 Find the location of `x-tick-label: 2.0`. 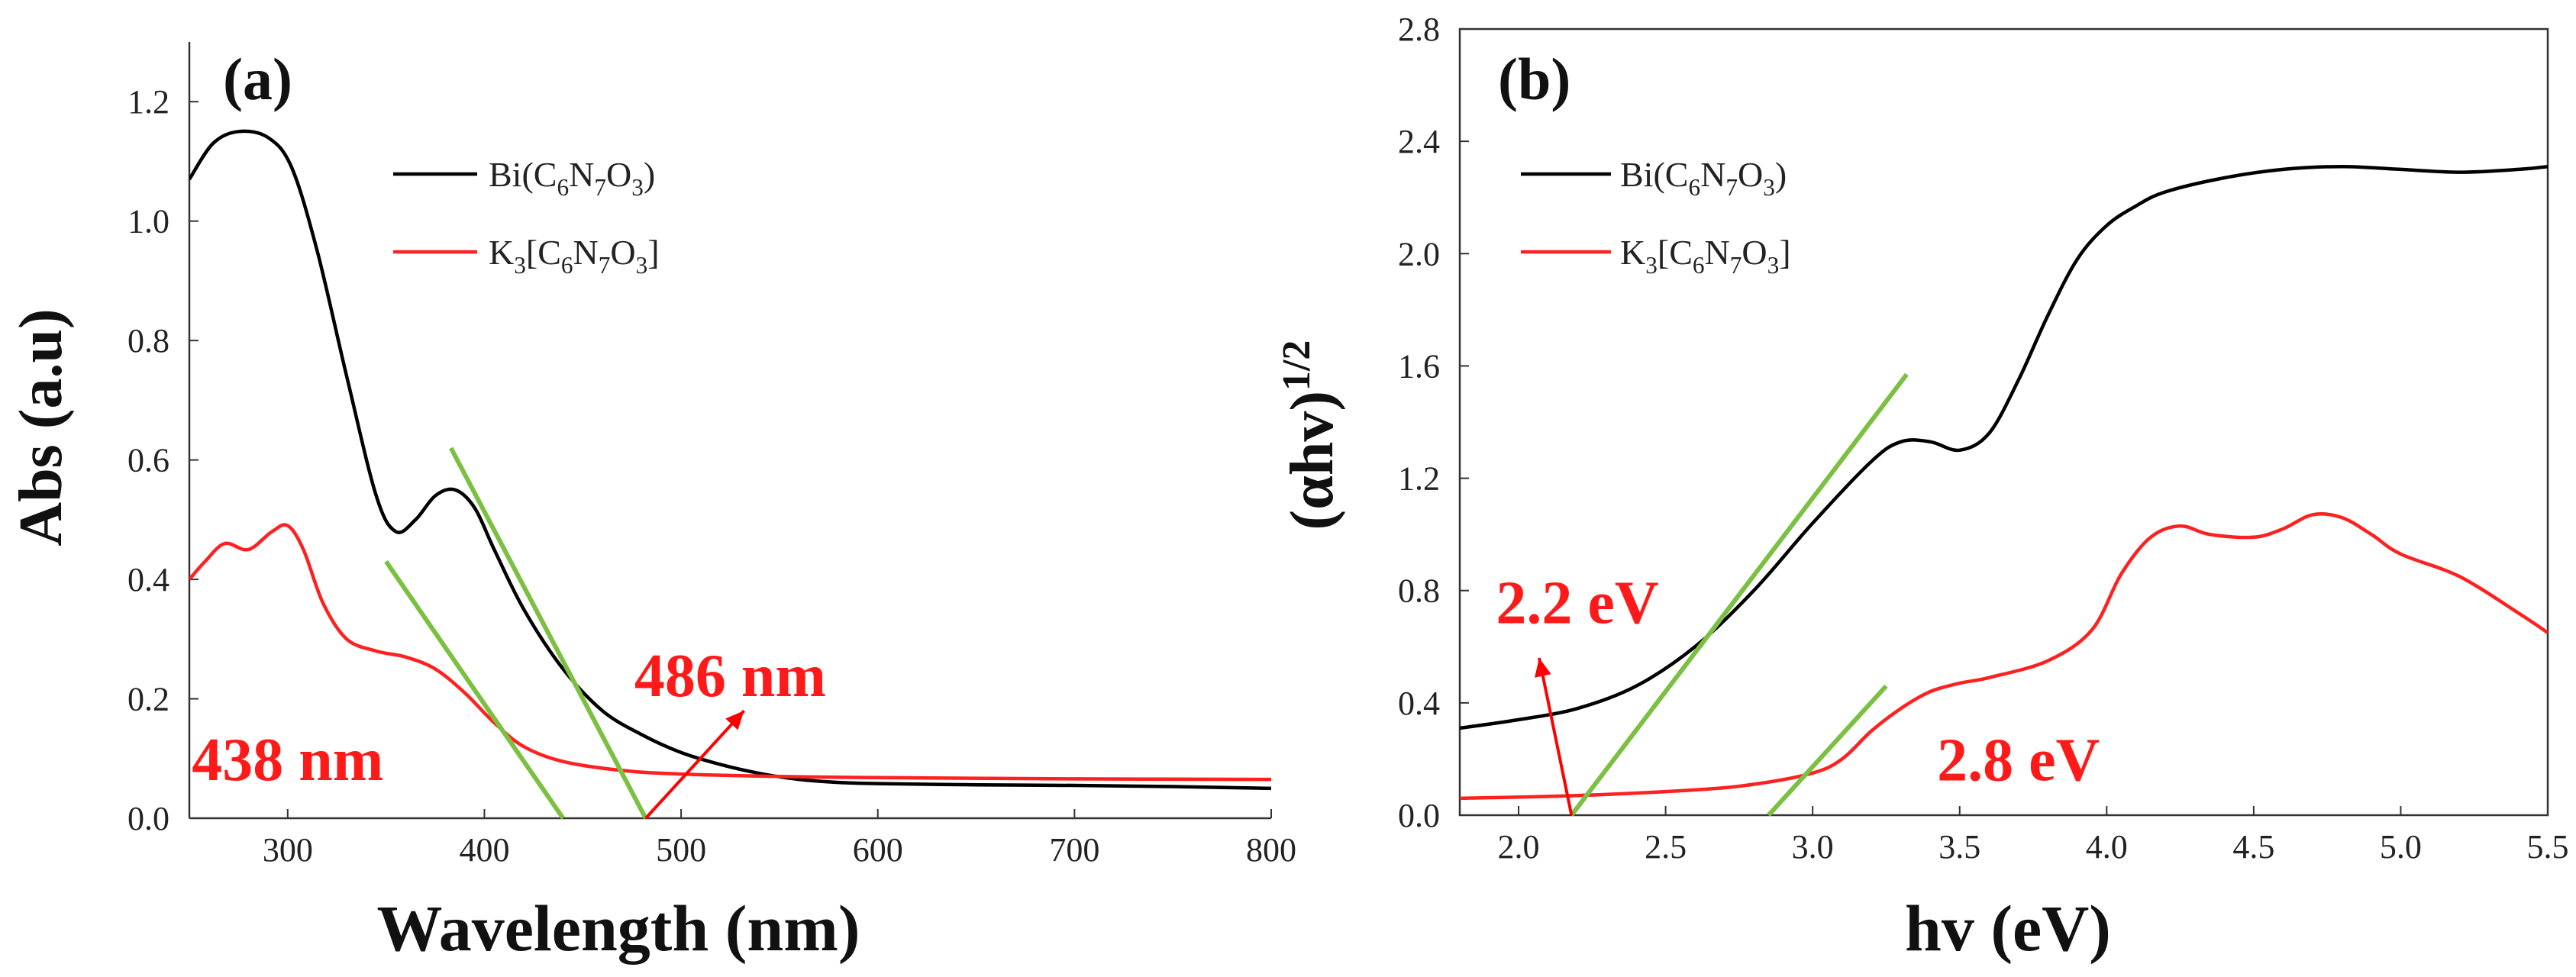

x-tick-label: 2.0 is located at coordinates (1519, 847).